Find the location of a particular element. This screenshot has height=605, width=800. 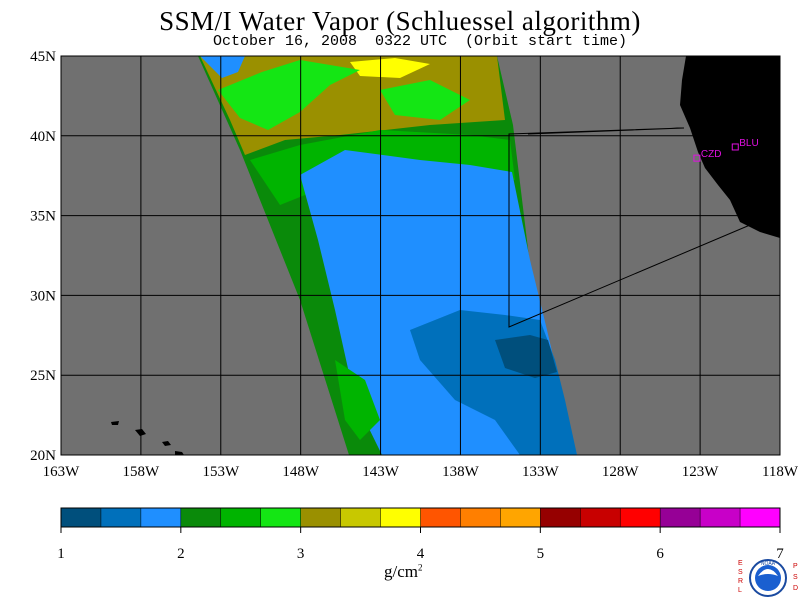

latitude-label: 35N is located at coordinates (43, 217).